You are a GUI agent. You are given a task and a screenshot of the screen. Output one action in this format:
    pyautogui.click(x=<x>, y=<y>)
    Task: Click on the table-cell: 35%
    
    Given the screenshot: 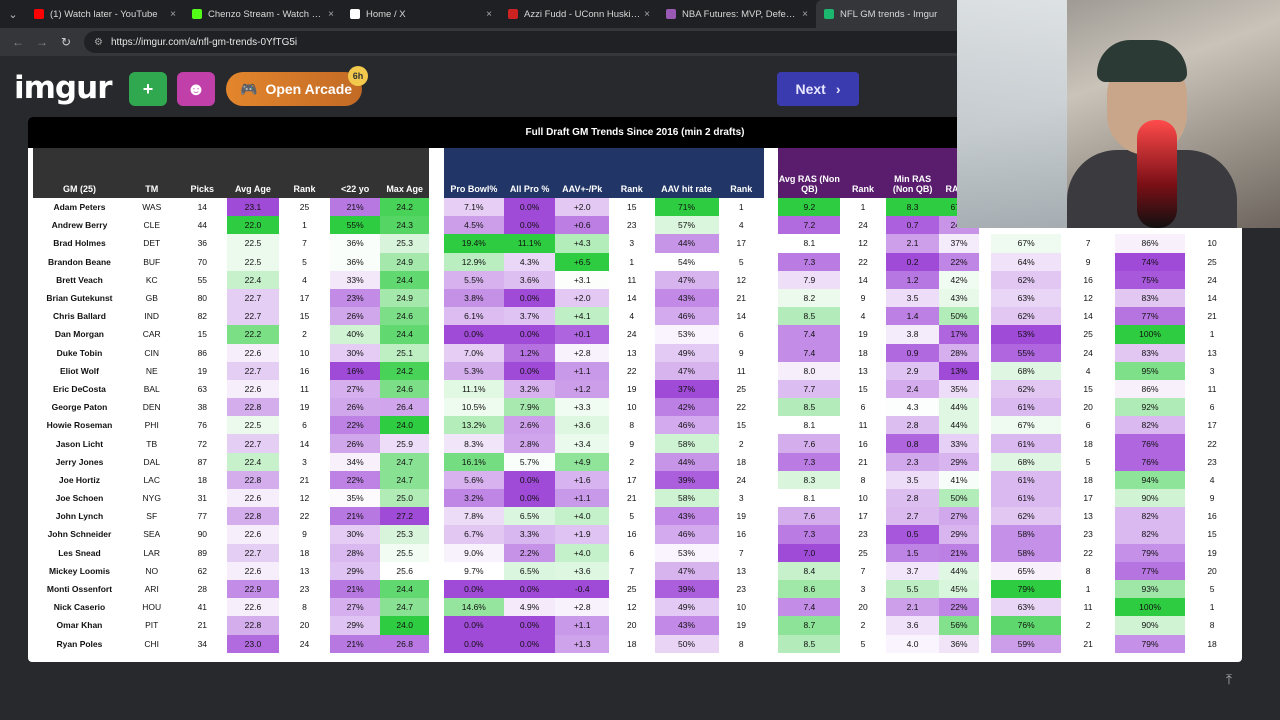 What is the action you would take?
    pyautogui.click(x=959, y=389)
    